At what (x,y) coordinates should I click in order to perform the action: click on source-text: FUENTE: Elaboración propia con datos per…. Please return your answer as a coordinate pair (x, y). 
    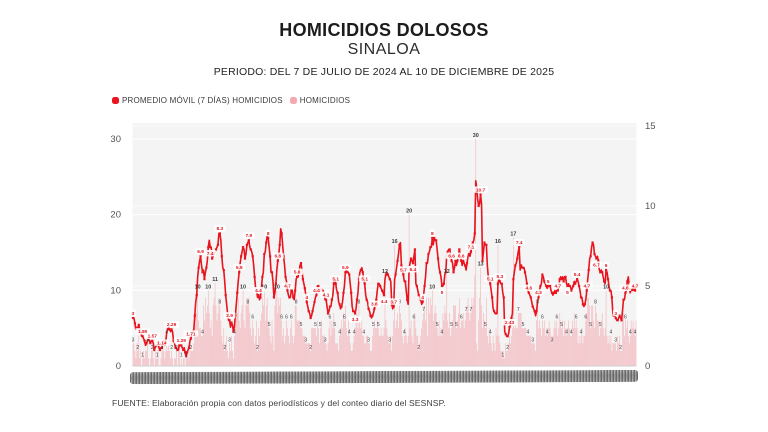
    Looking at the image, I should click on (279, 403).